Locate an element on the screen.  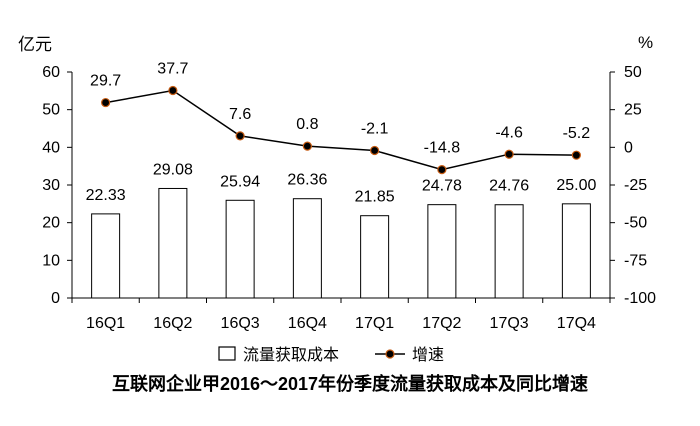
growth-value-label: 7.6 is located at coordinates (240, 114).